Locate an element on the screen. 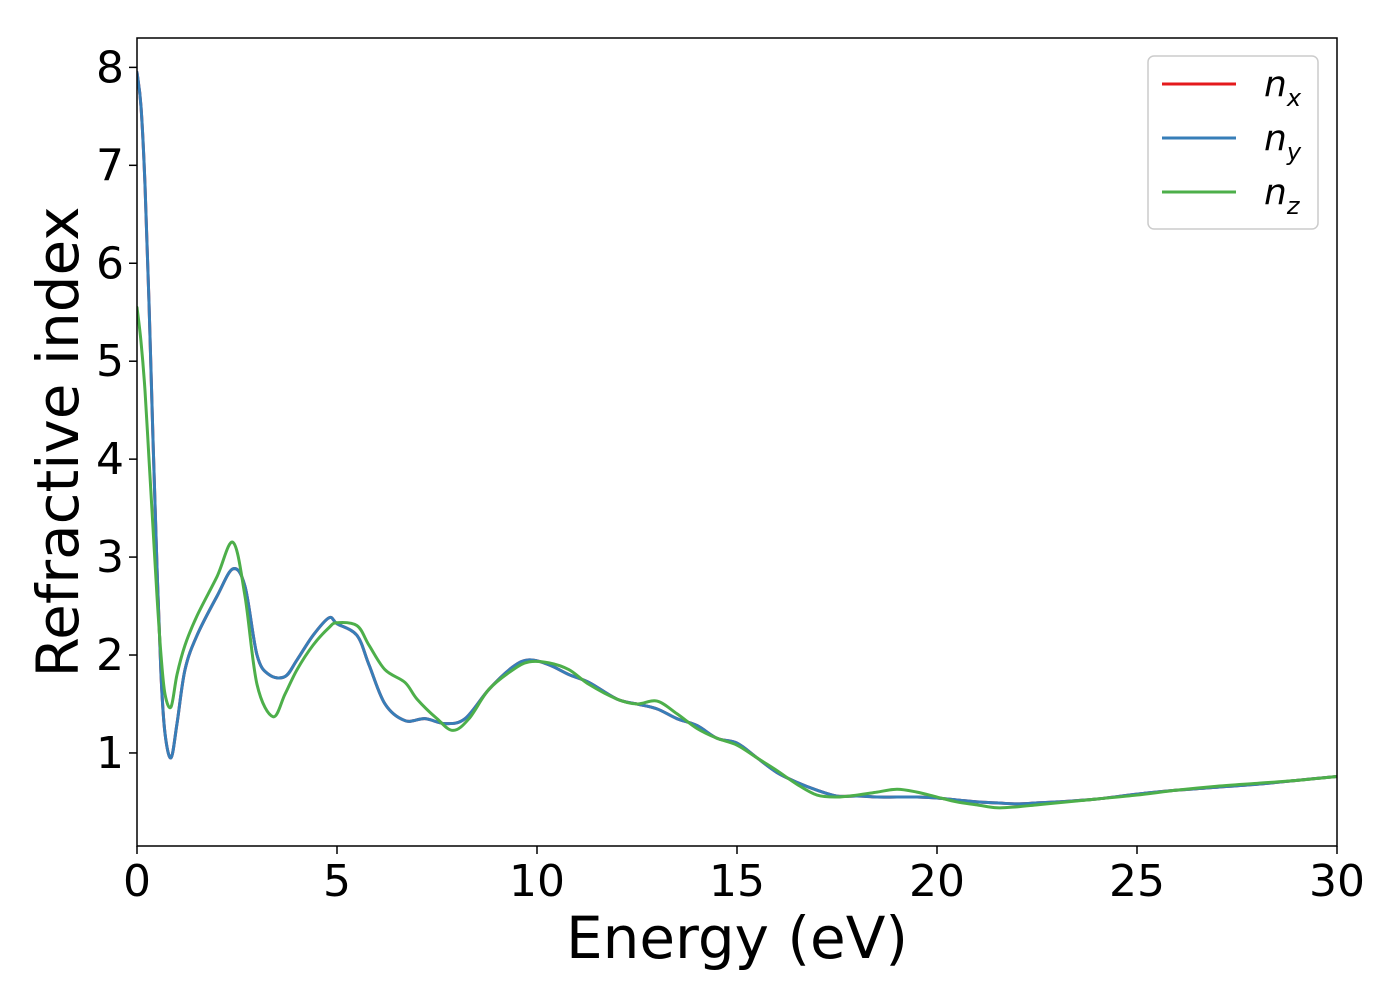 This screenshot has width=1400, height=1000. y-tick-label: 4 is located at coordinates (110, 459).